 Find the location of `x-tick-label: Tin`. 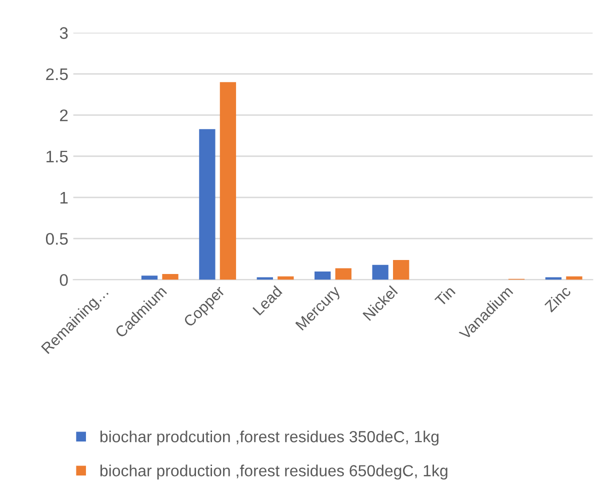

x-tick-label: Tin is located at coordinates (445, 296).